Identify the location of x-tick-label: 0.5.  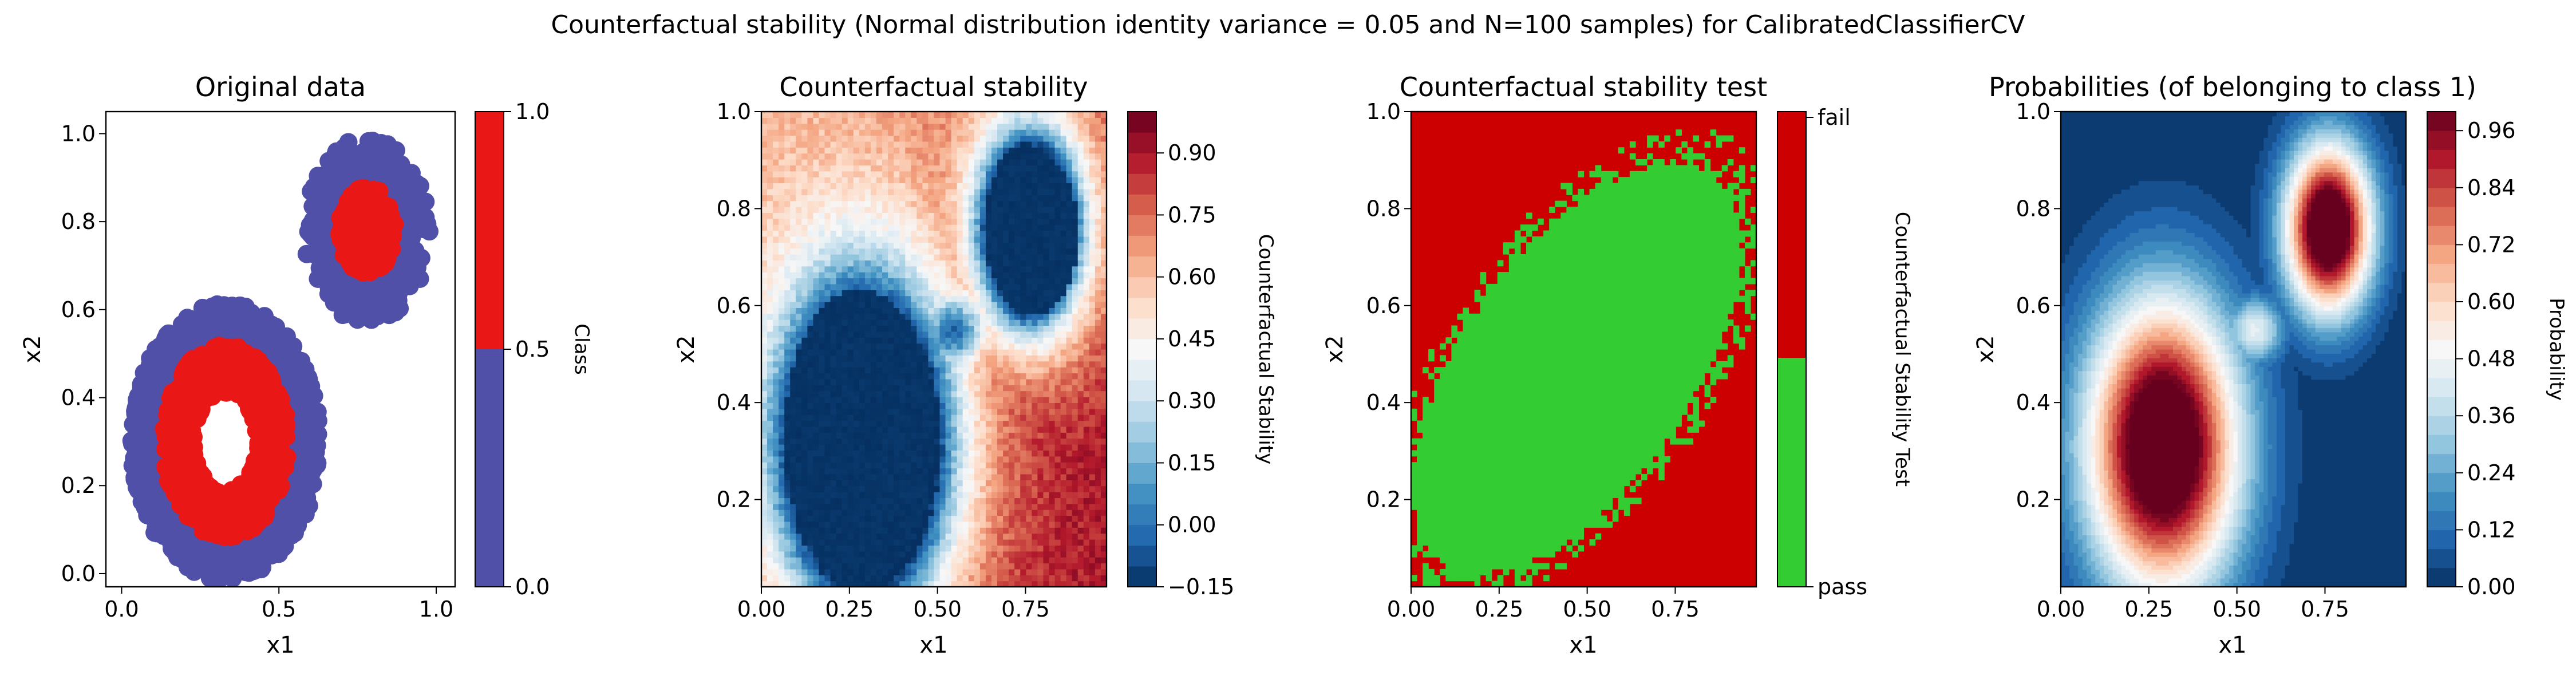
(279, 609).